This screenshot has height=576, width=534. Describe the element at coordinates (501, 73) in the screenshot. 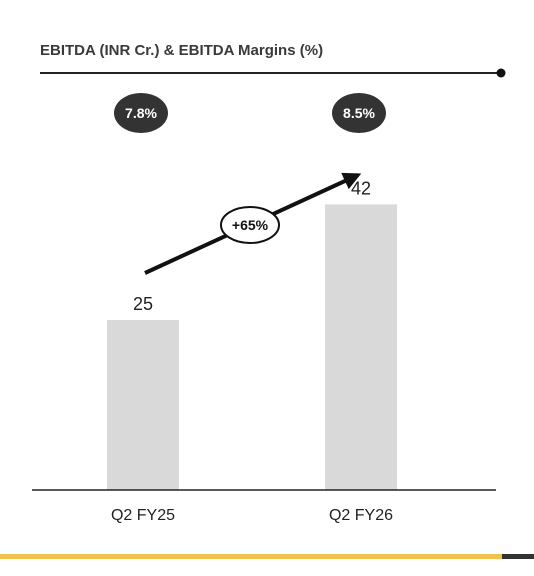

I see `title-underline-end-dot` at that location.